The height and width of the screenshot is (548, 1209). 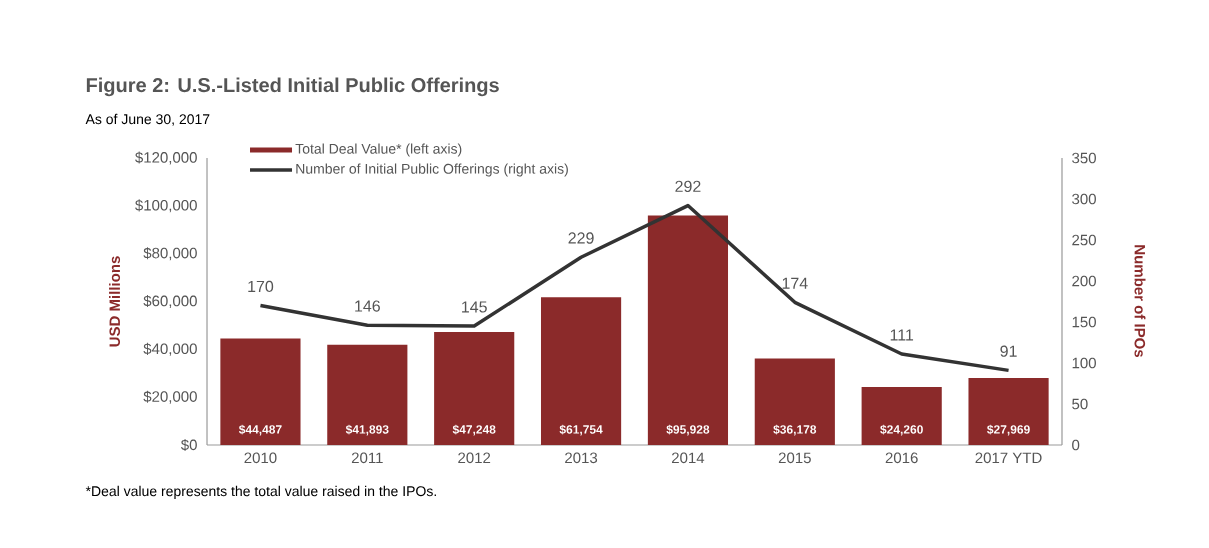 I want to click on y-tick-label: $40,000, so click(x=170, y=349).